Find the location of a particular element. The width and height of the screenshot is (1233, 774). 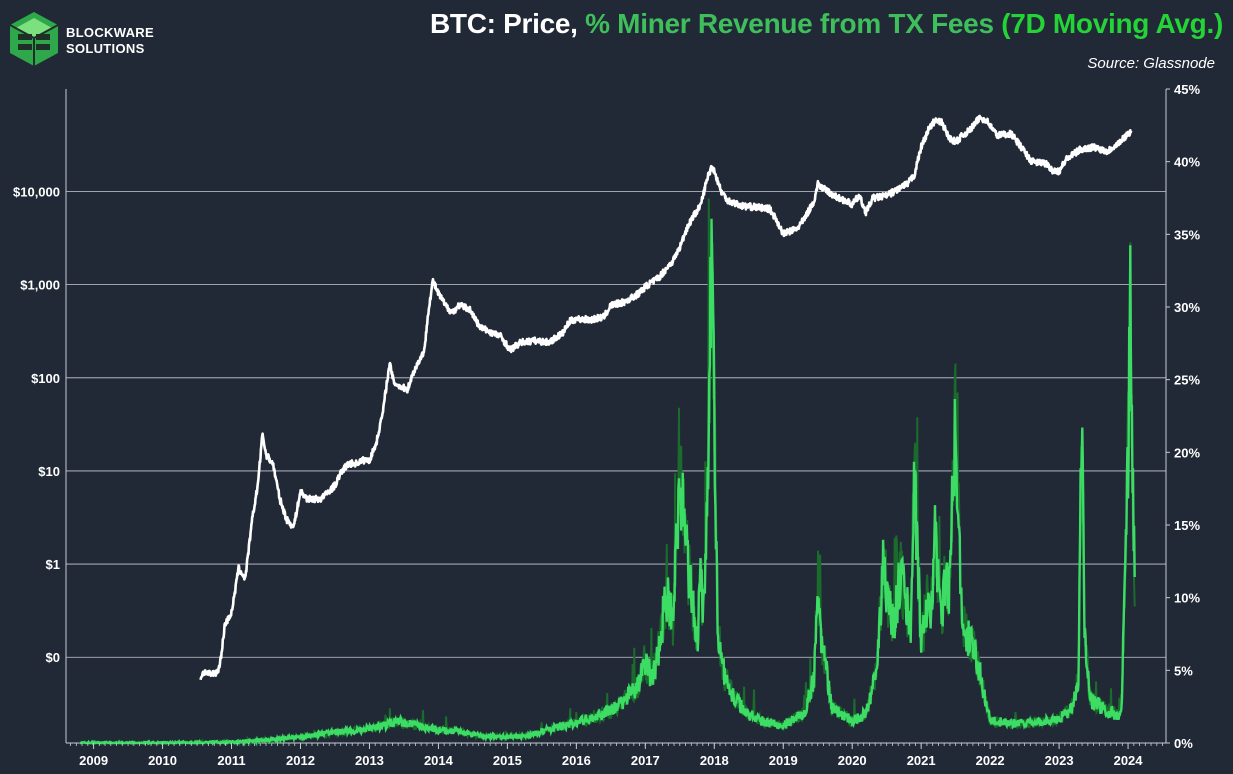

title-fees-part: % Miner Revenue from TX Fees is located at coordinates (793, 23).